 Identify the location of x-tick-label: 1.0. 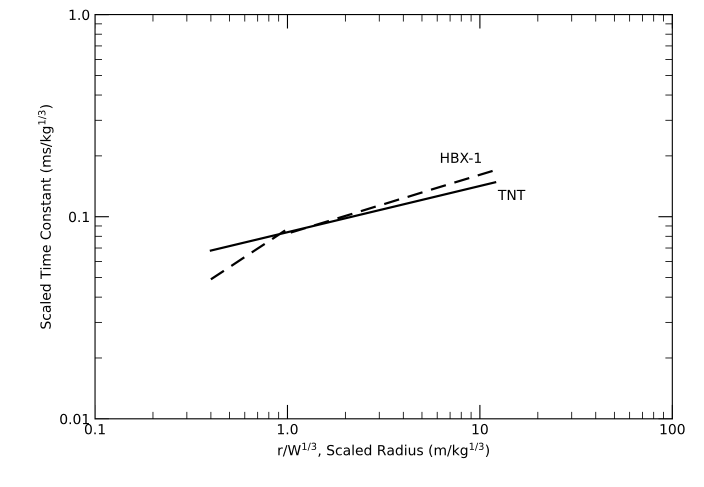
(288, 429).